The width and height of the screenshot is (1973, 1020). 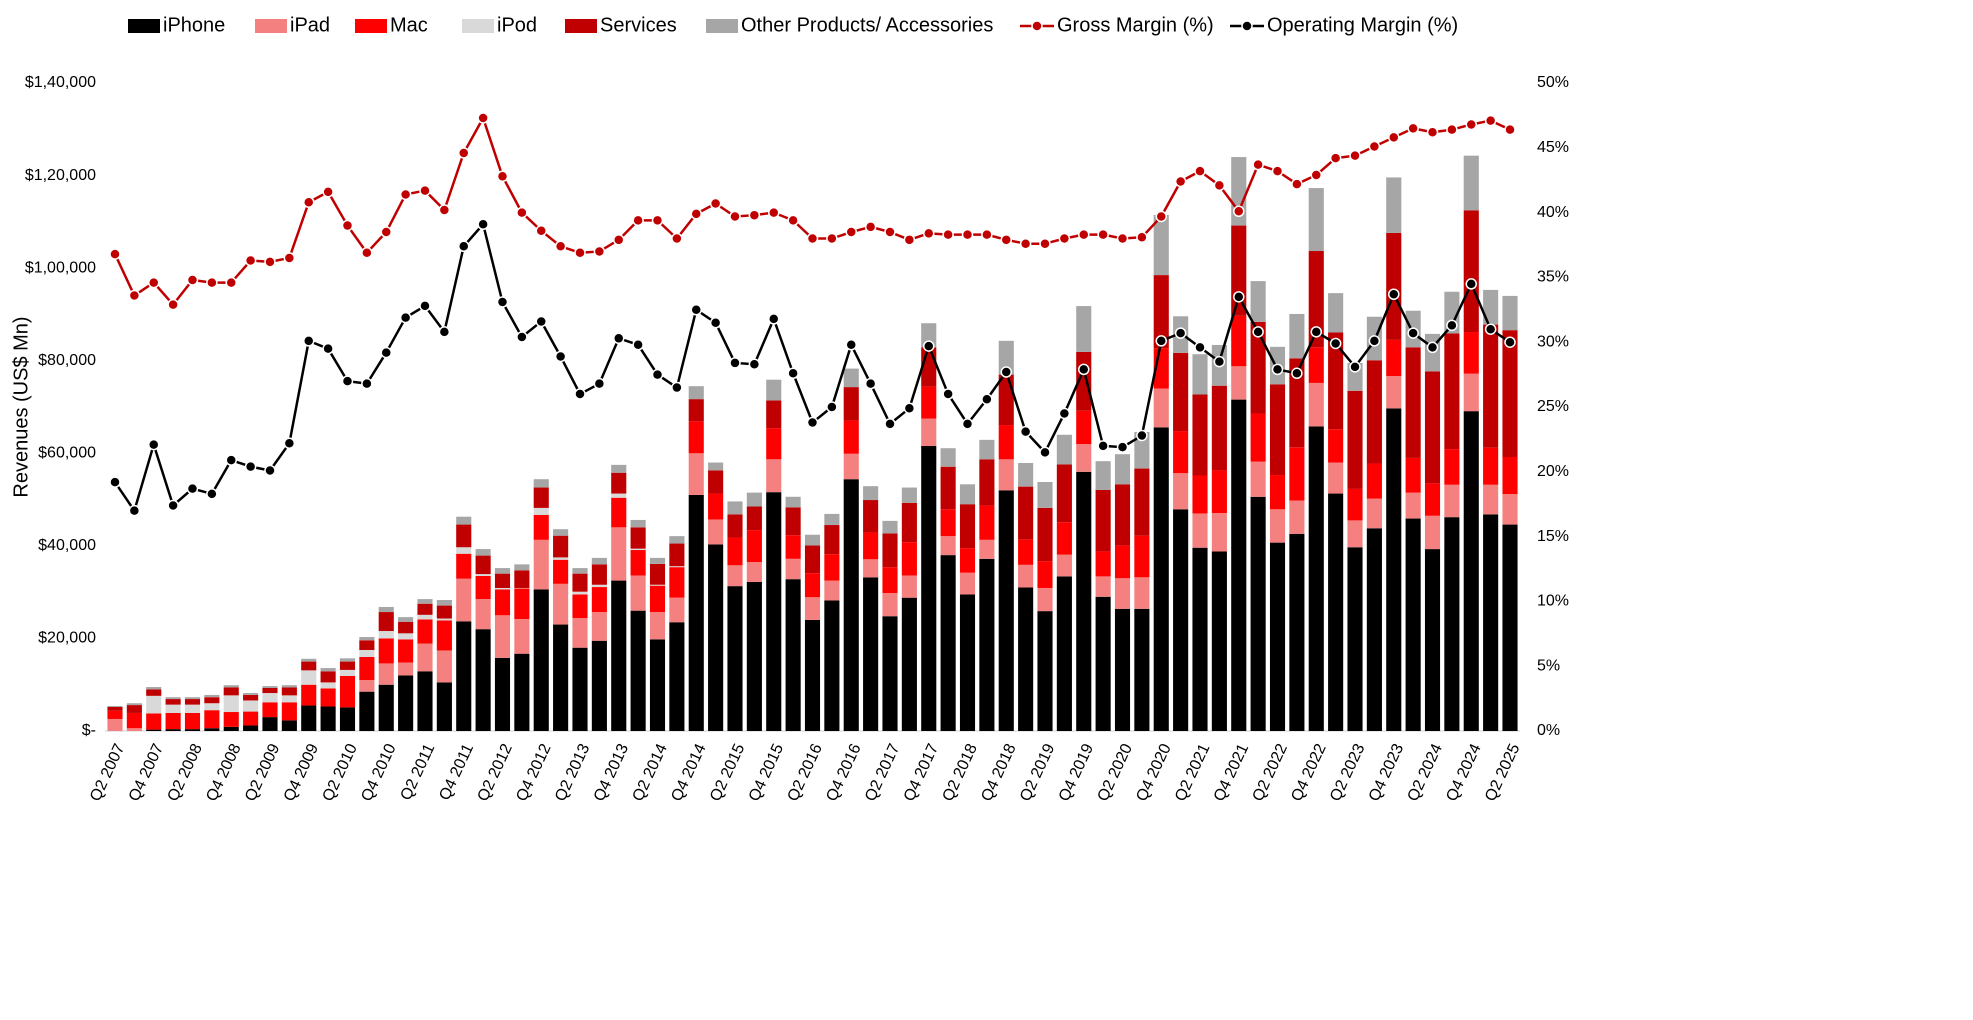 What do you see at coordinates (456, 772) in the screenshot?
I see `x-tick-label: Q4 2011` at bounding box center [456, 772].